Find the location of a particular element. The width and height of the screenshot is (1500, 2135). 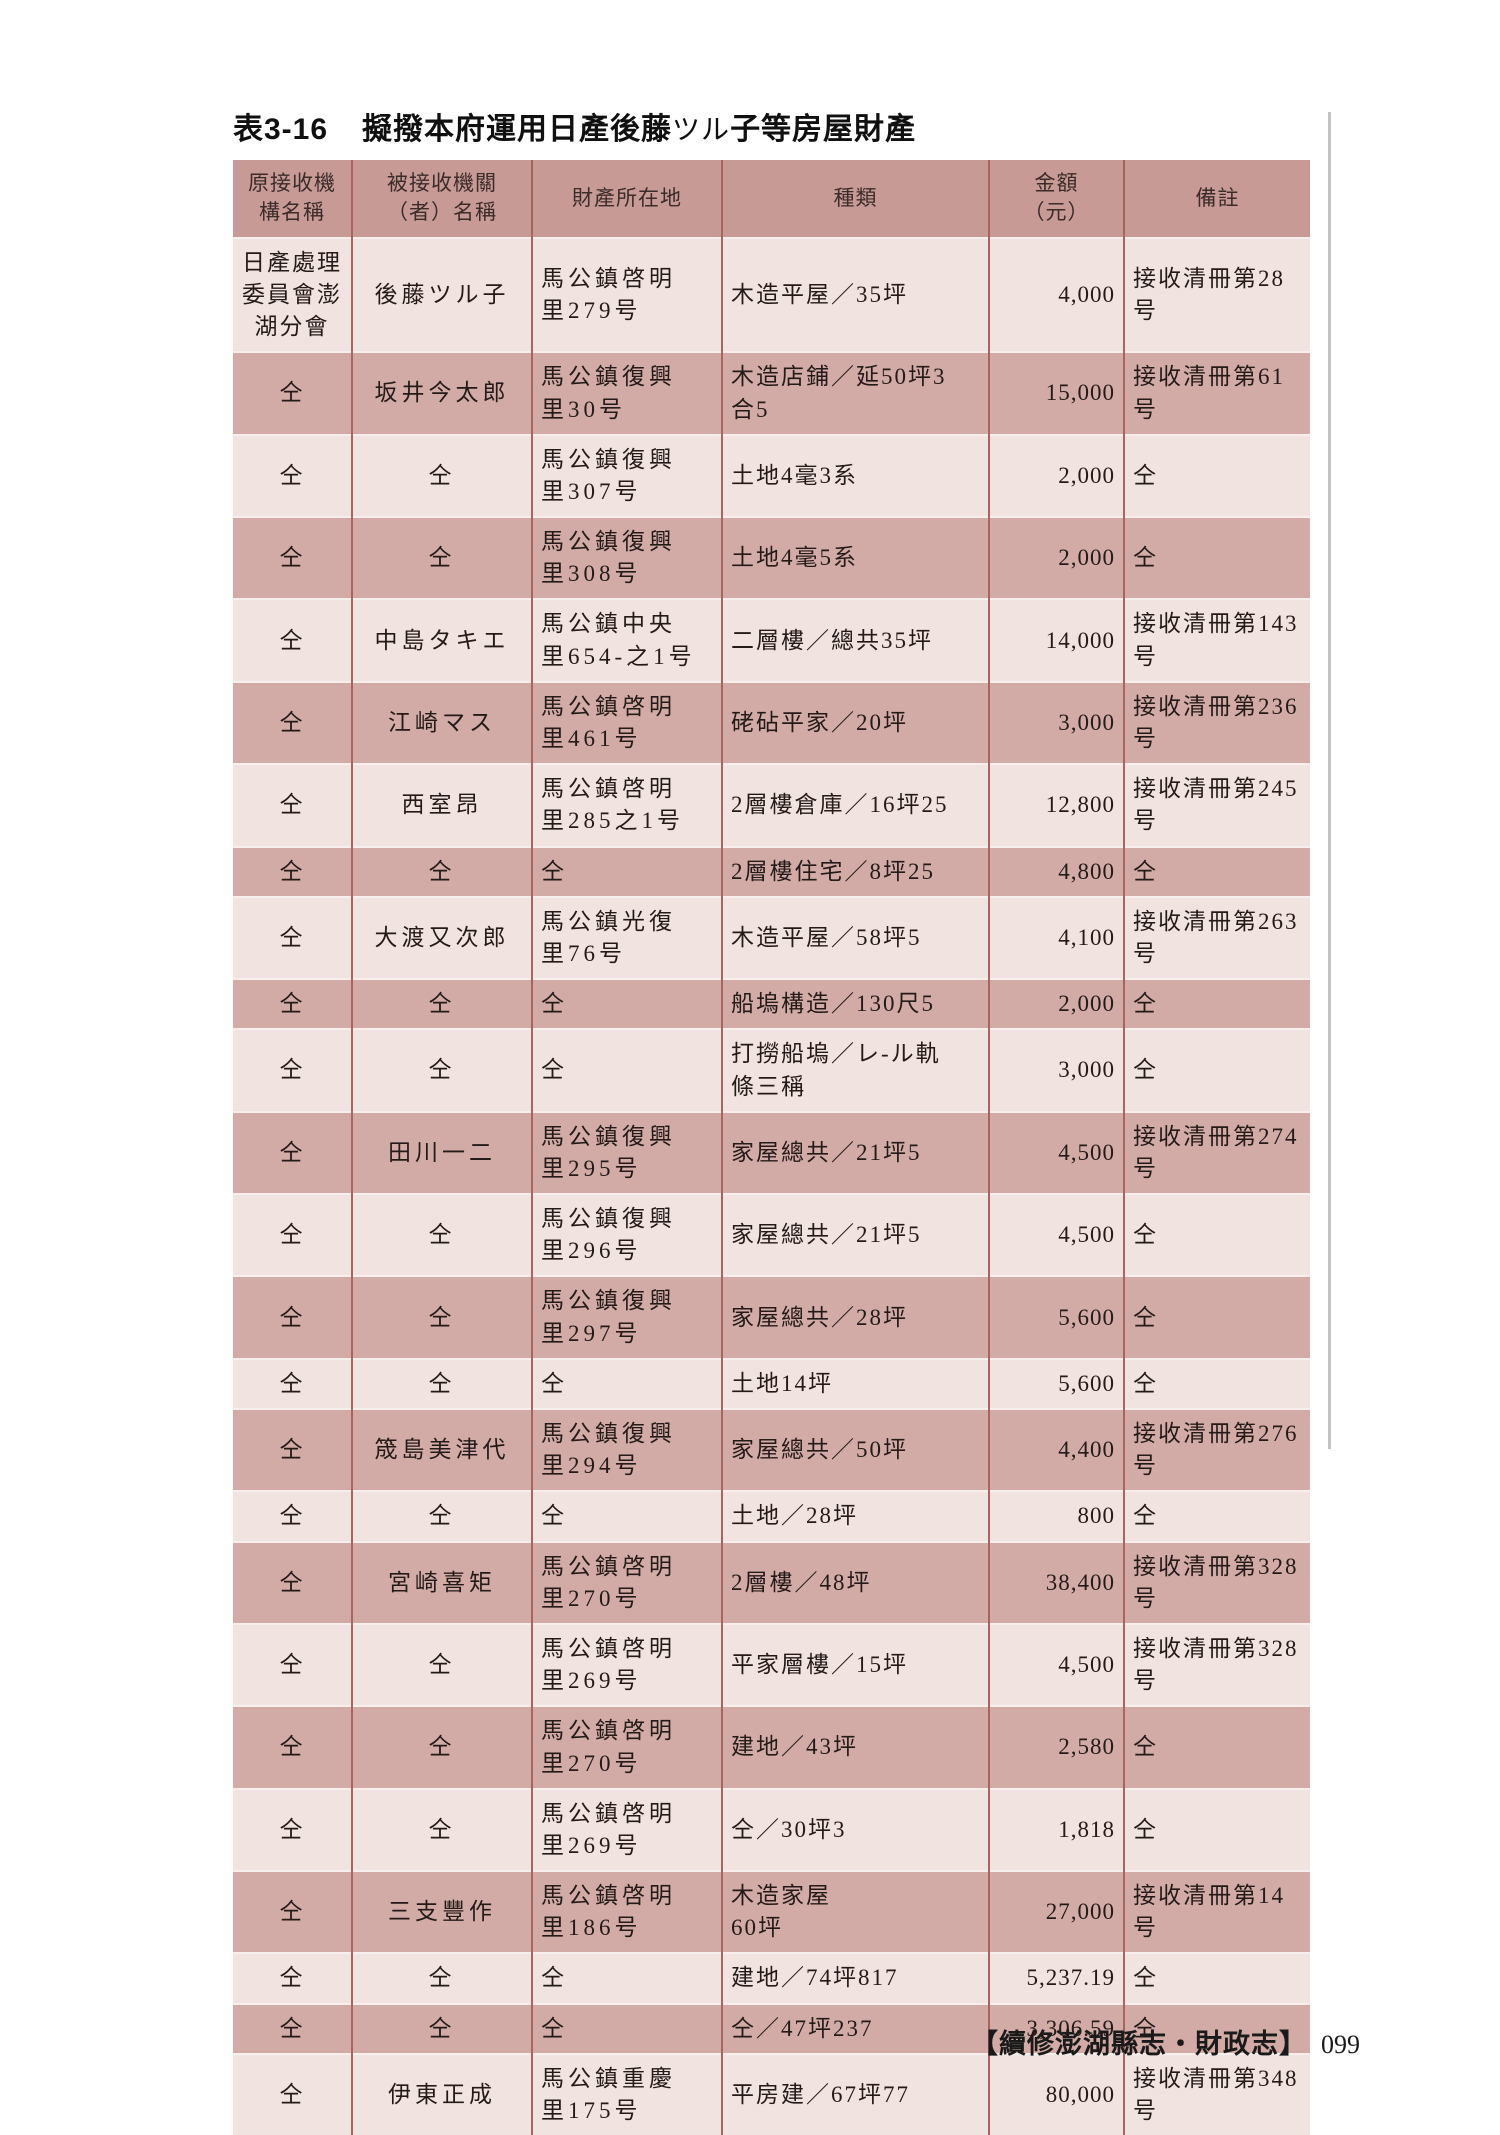

table-row: 仝宮崎喜矩 馬公鎮啓明 里270号 2層樓／48坪 38,400 接收清冊第328号 is located at coordinates (771, 1582).